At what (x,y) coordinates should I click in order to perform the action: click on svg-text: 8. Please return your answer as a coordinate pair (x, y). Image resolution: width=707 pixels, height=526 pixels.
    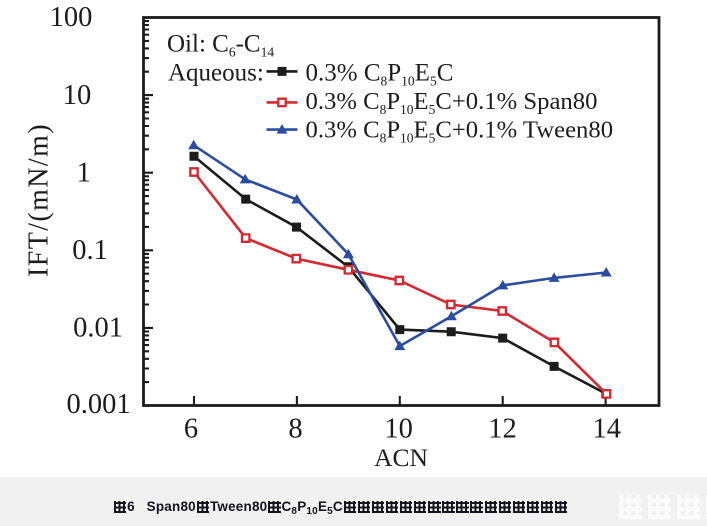
    Looking at the image, I should click on (295, 428).